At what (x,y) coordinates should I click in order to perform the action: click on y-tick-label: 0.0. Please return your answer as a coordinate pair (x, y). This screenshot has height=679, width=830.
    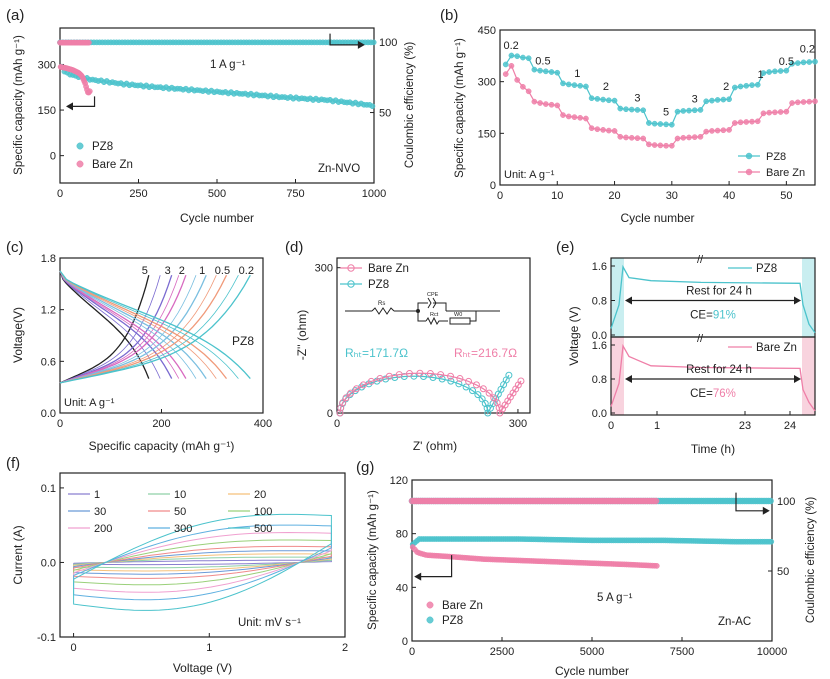
    Looking at the image, I should click on (48, 414).